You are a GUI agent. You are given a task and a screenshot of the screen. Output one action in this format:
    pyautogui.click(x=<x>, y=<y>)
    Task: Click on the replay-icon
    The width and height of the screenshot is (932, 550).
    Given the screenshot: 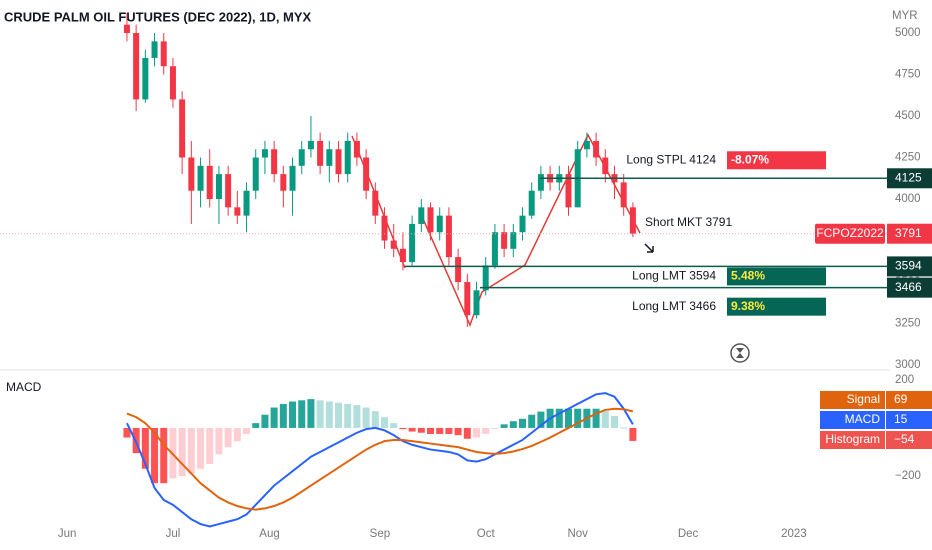 What is the action you would take?
    pyautogui.click(x=740, y=353)
    